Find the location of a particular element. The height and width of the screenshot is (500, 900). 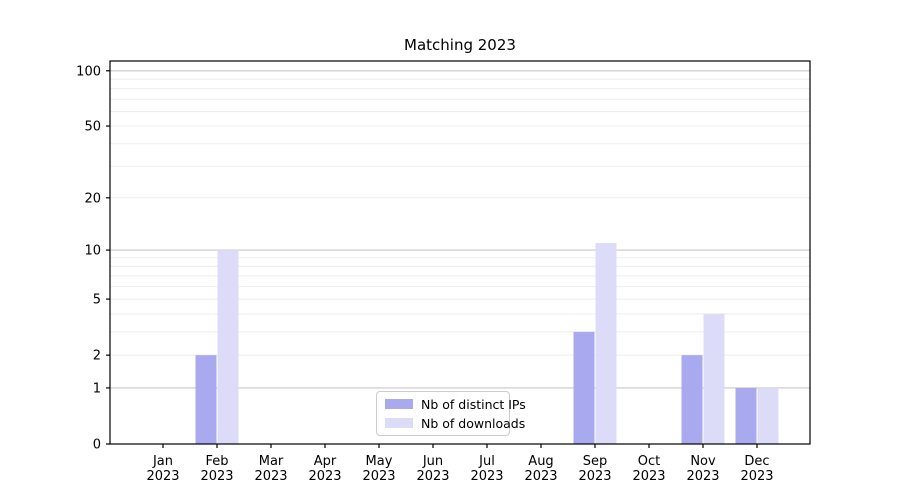

y-tick-label: 2 is located at coordinates (97, 356).